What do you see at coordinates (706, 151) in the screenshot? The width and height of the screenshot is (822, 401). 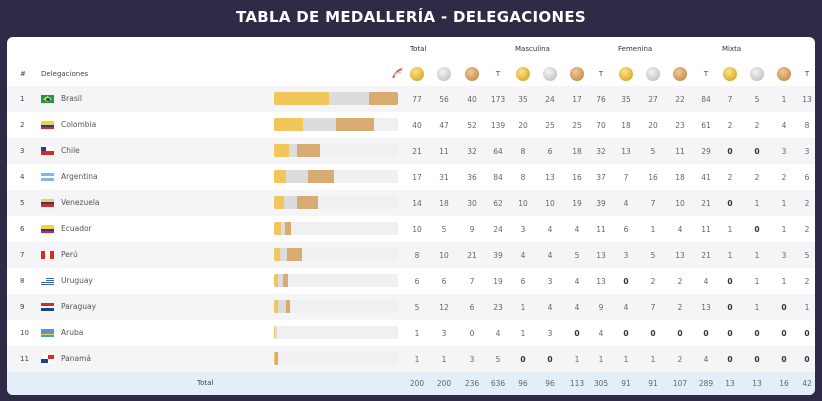 I see `medal-count-cell: 29` at bounding box center [706, 151].